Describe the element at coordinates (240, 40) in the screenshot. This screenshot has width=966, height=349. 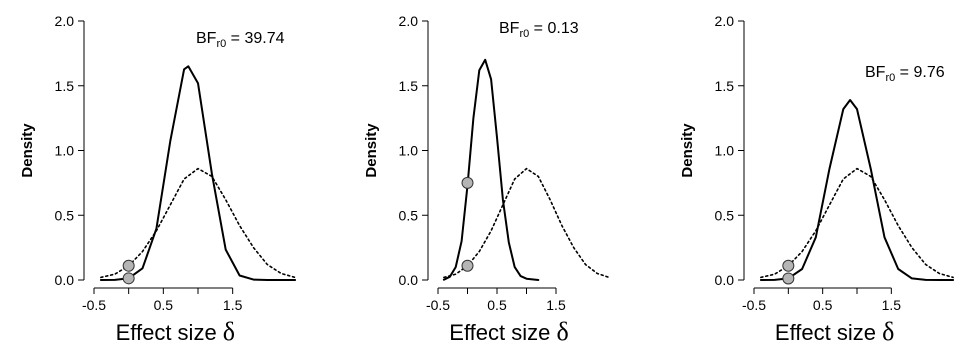
I see `bayes-factor-annotation: BFr0 = 39.74` at that location.